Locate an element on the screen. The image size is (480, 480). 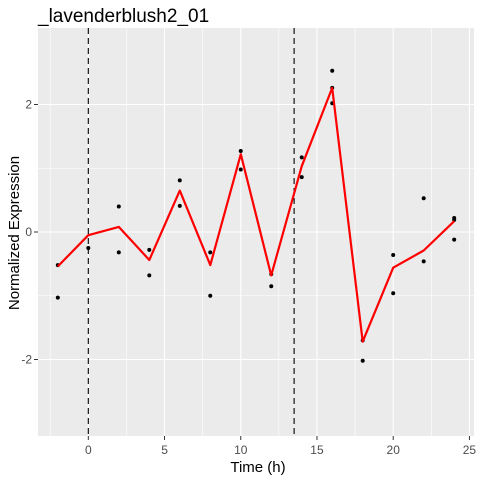
y-tick-label: -2 is located at coordinates (26, 360).